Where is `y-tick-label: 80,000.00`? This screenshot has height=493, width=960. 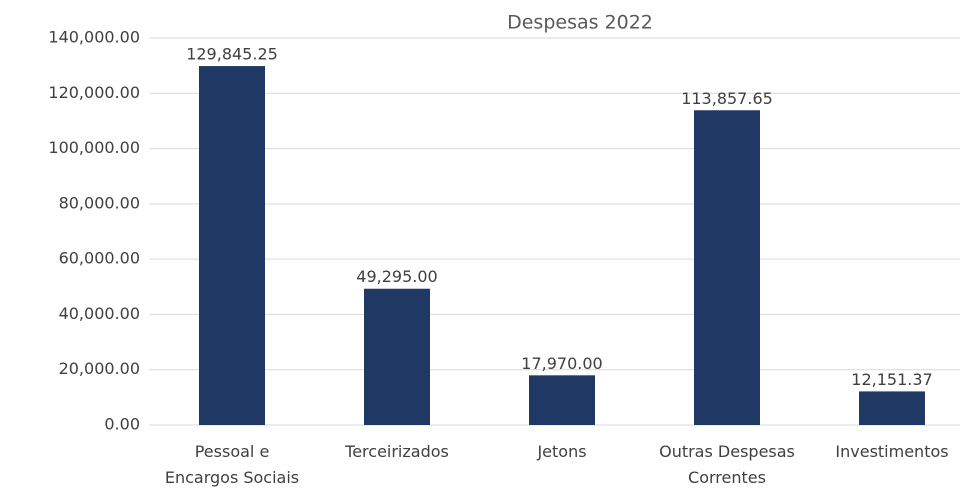
y-tick-label: 80,000.00 is located at coordinates (99, 202).